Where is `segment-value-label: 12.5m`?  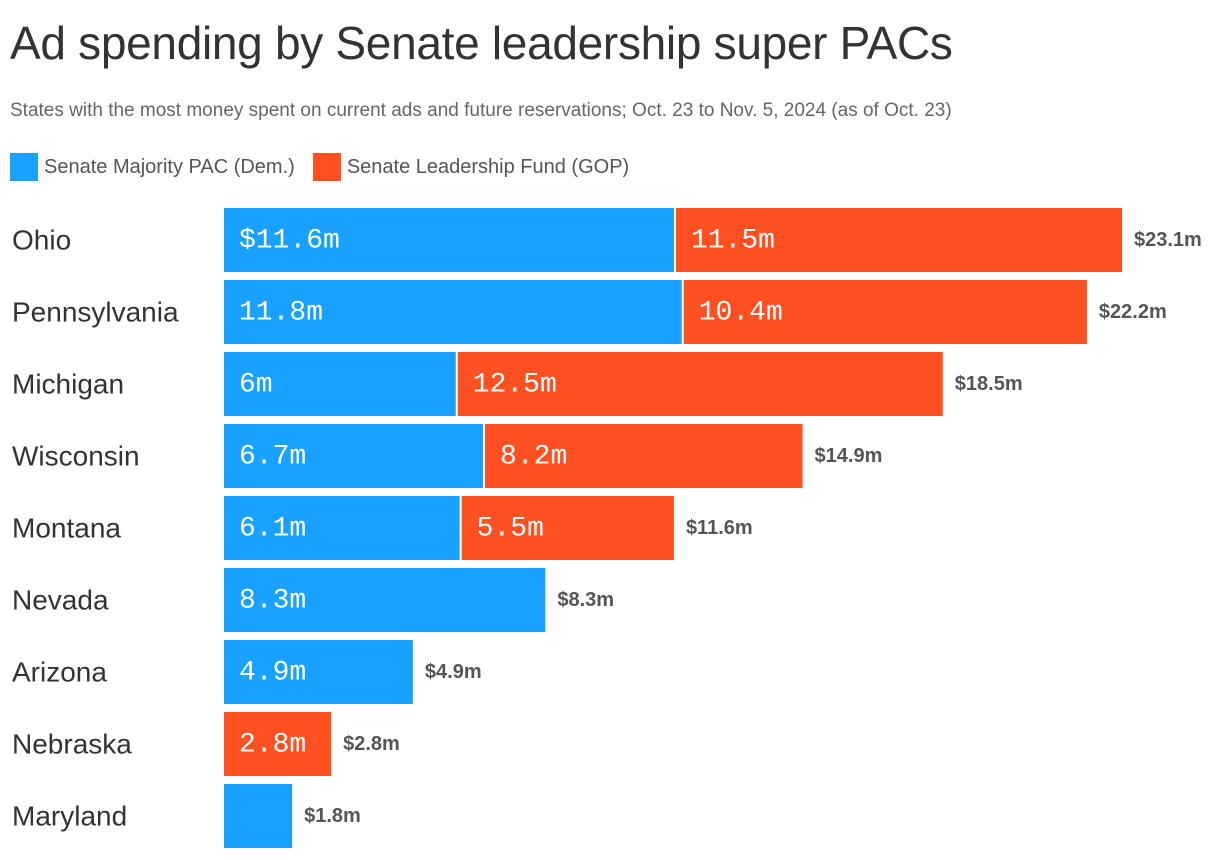 segment-value-label: 12.5m is located at coordinates (515, 385).